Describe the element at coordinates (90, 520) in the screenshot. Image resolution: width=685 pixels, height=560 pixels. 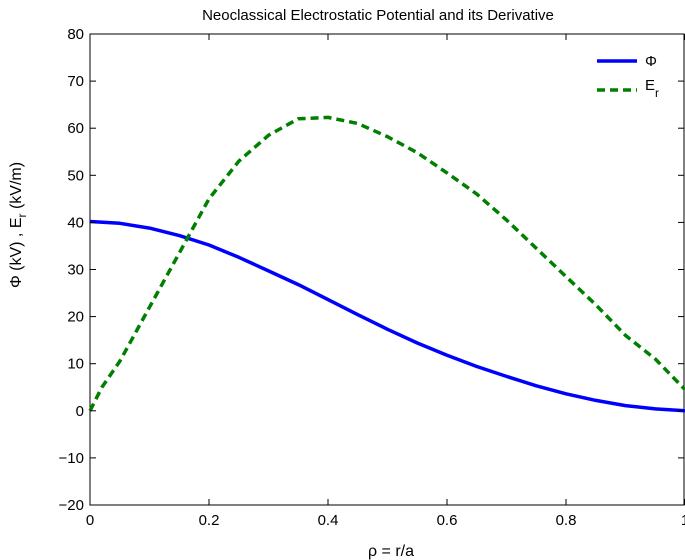
I see `x-tick-label: 0` at that location.